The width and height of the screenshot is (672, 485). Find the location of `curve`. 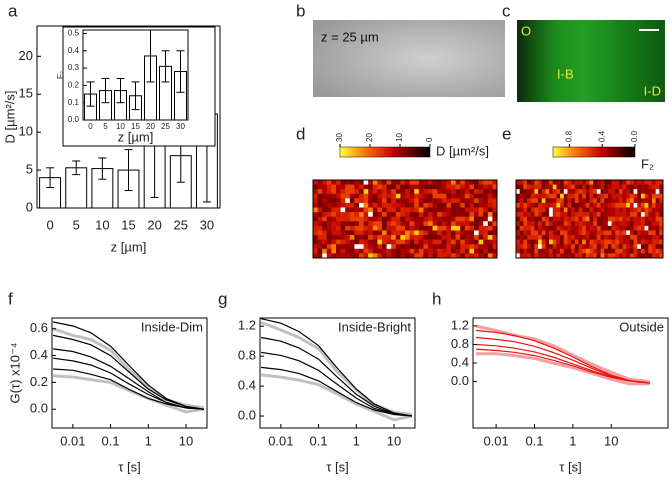

curve is located at coordinates (337, 391).